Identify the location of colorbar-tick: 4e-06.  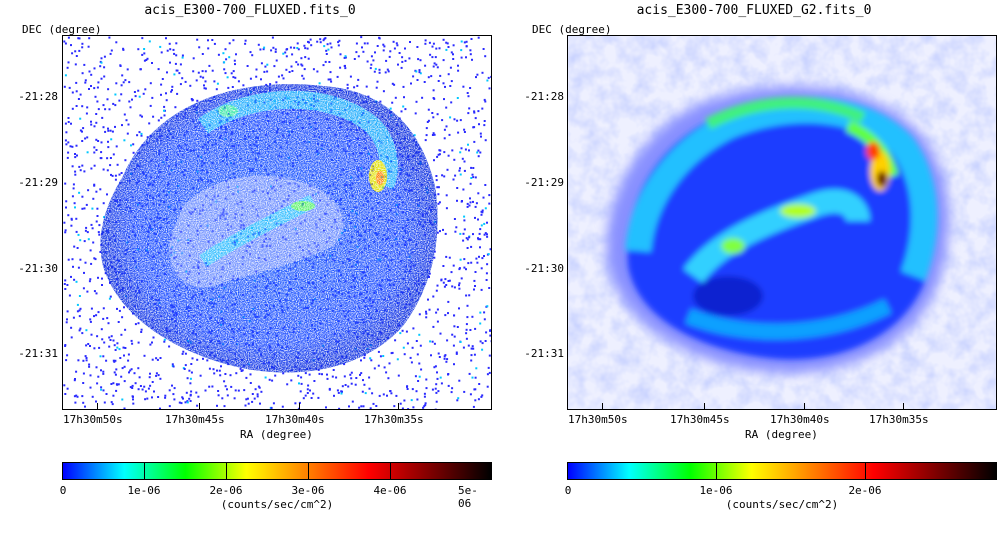
(390, 490).